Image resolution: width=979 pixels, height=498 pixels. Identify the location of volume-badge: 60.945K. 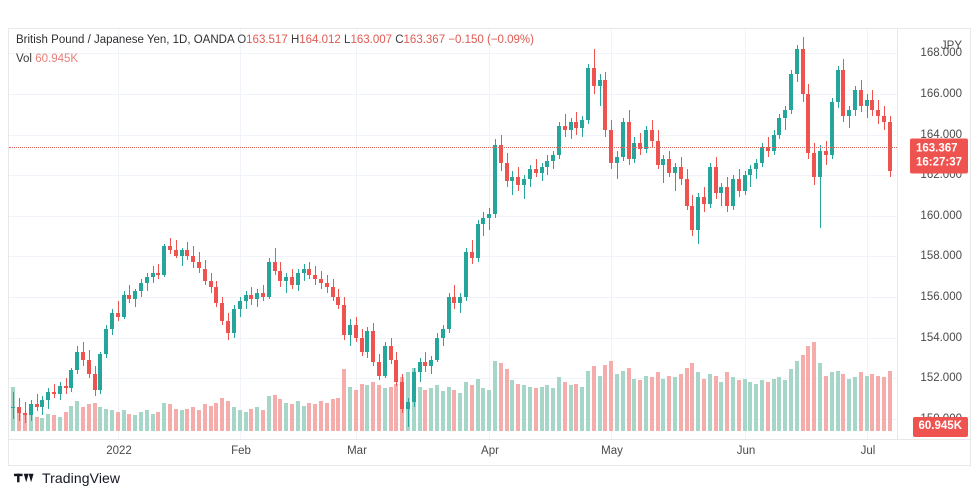
(940, 427).